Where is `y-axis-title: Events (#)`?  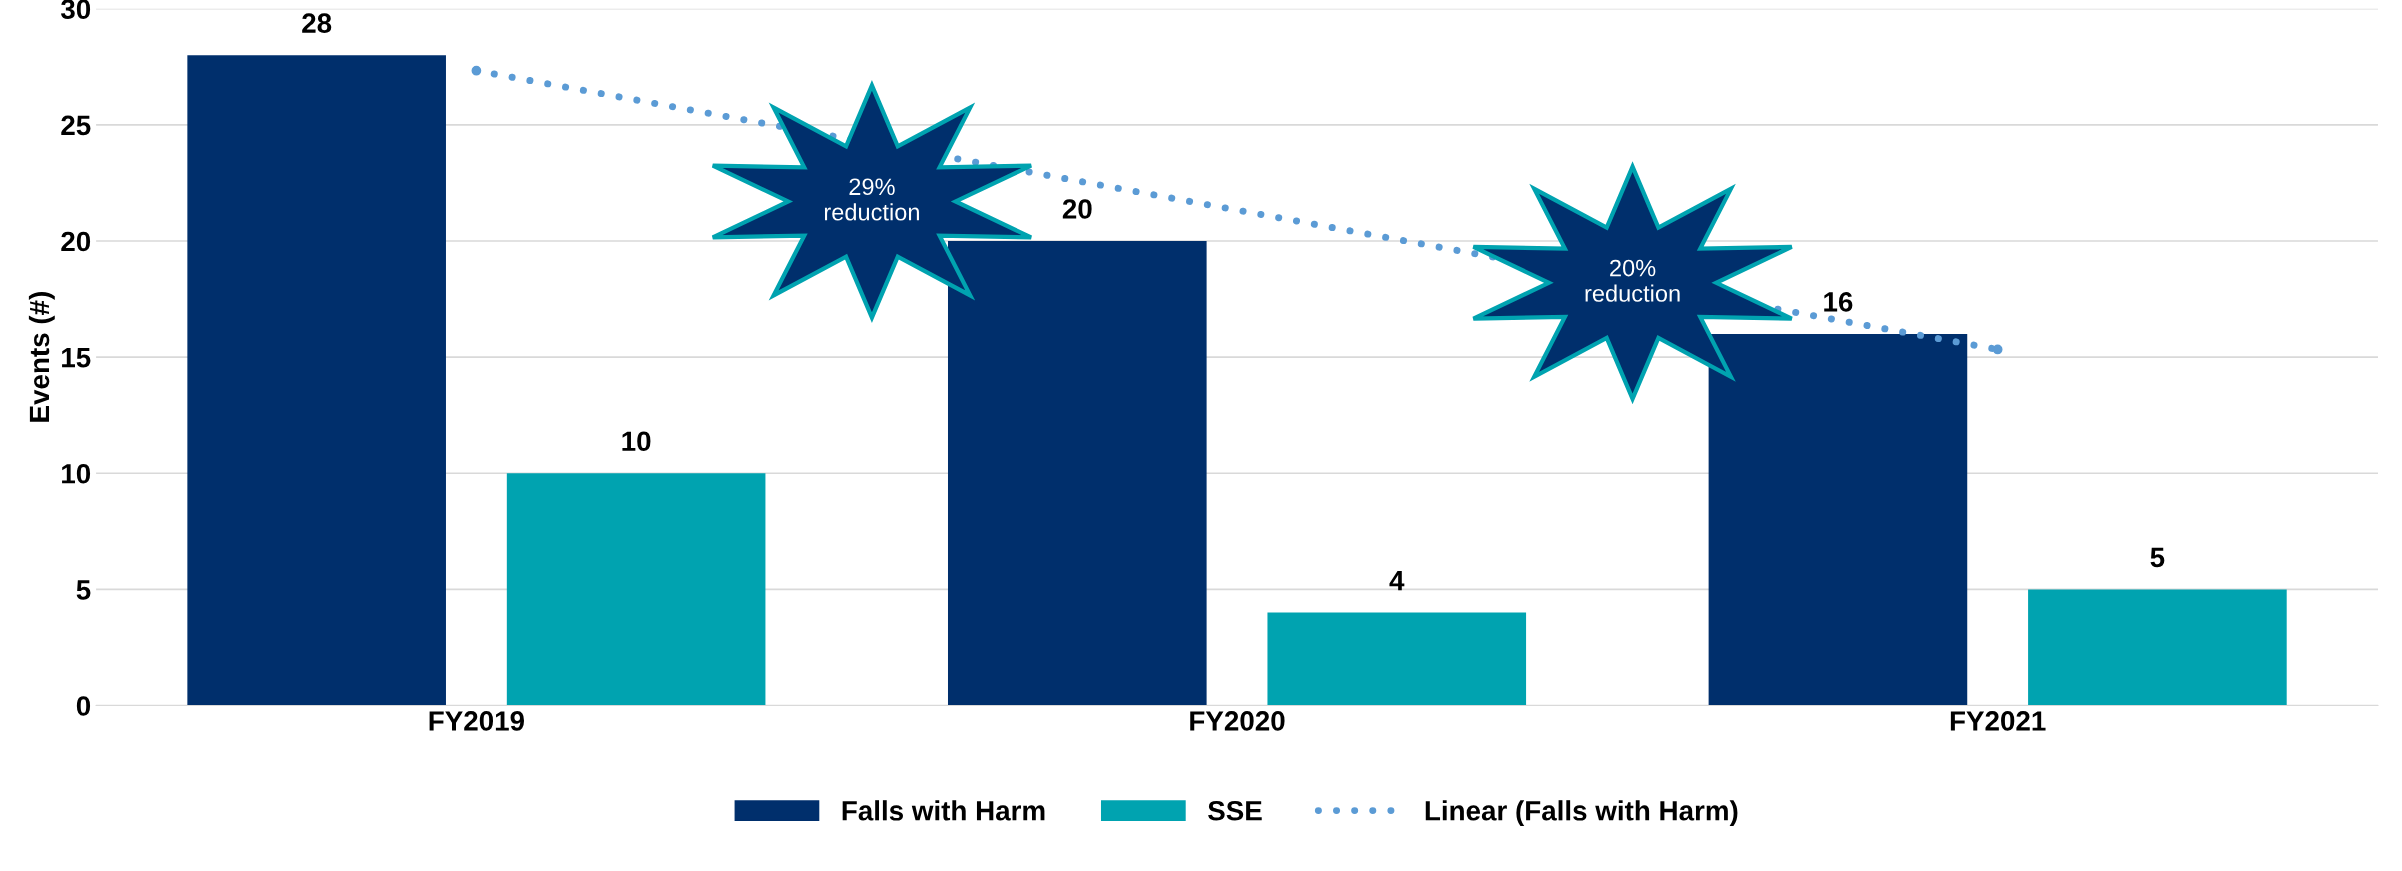
y-axis-title: Events (#) is located at coordinates (41, 357).